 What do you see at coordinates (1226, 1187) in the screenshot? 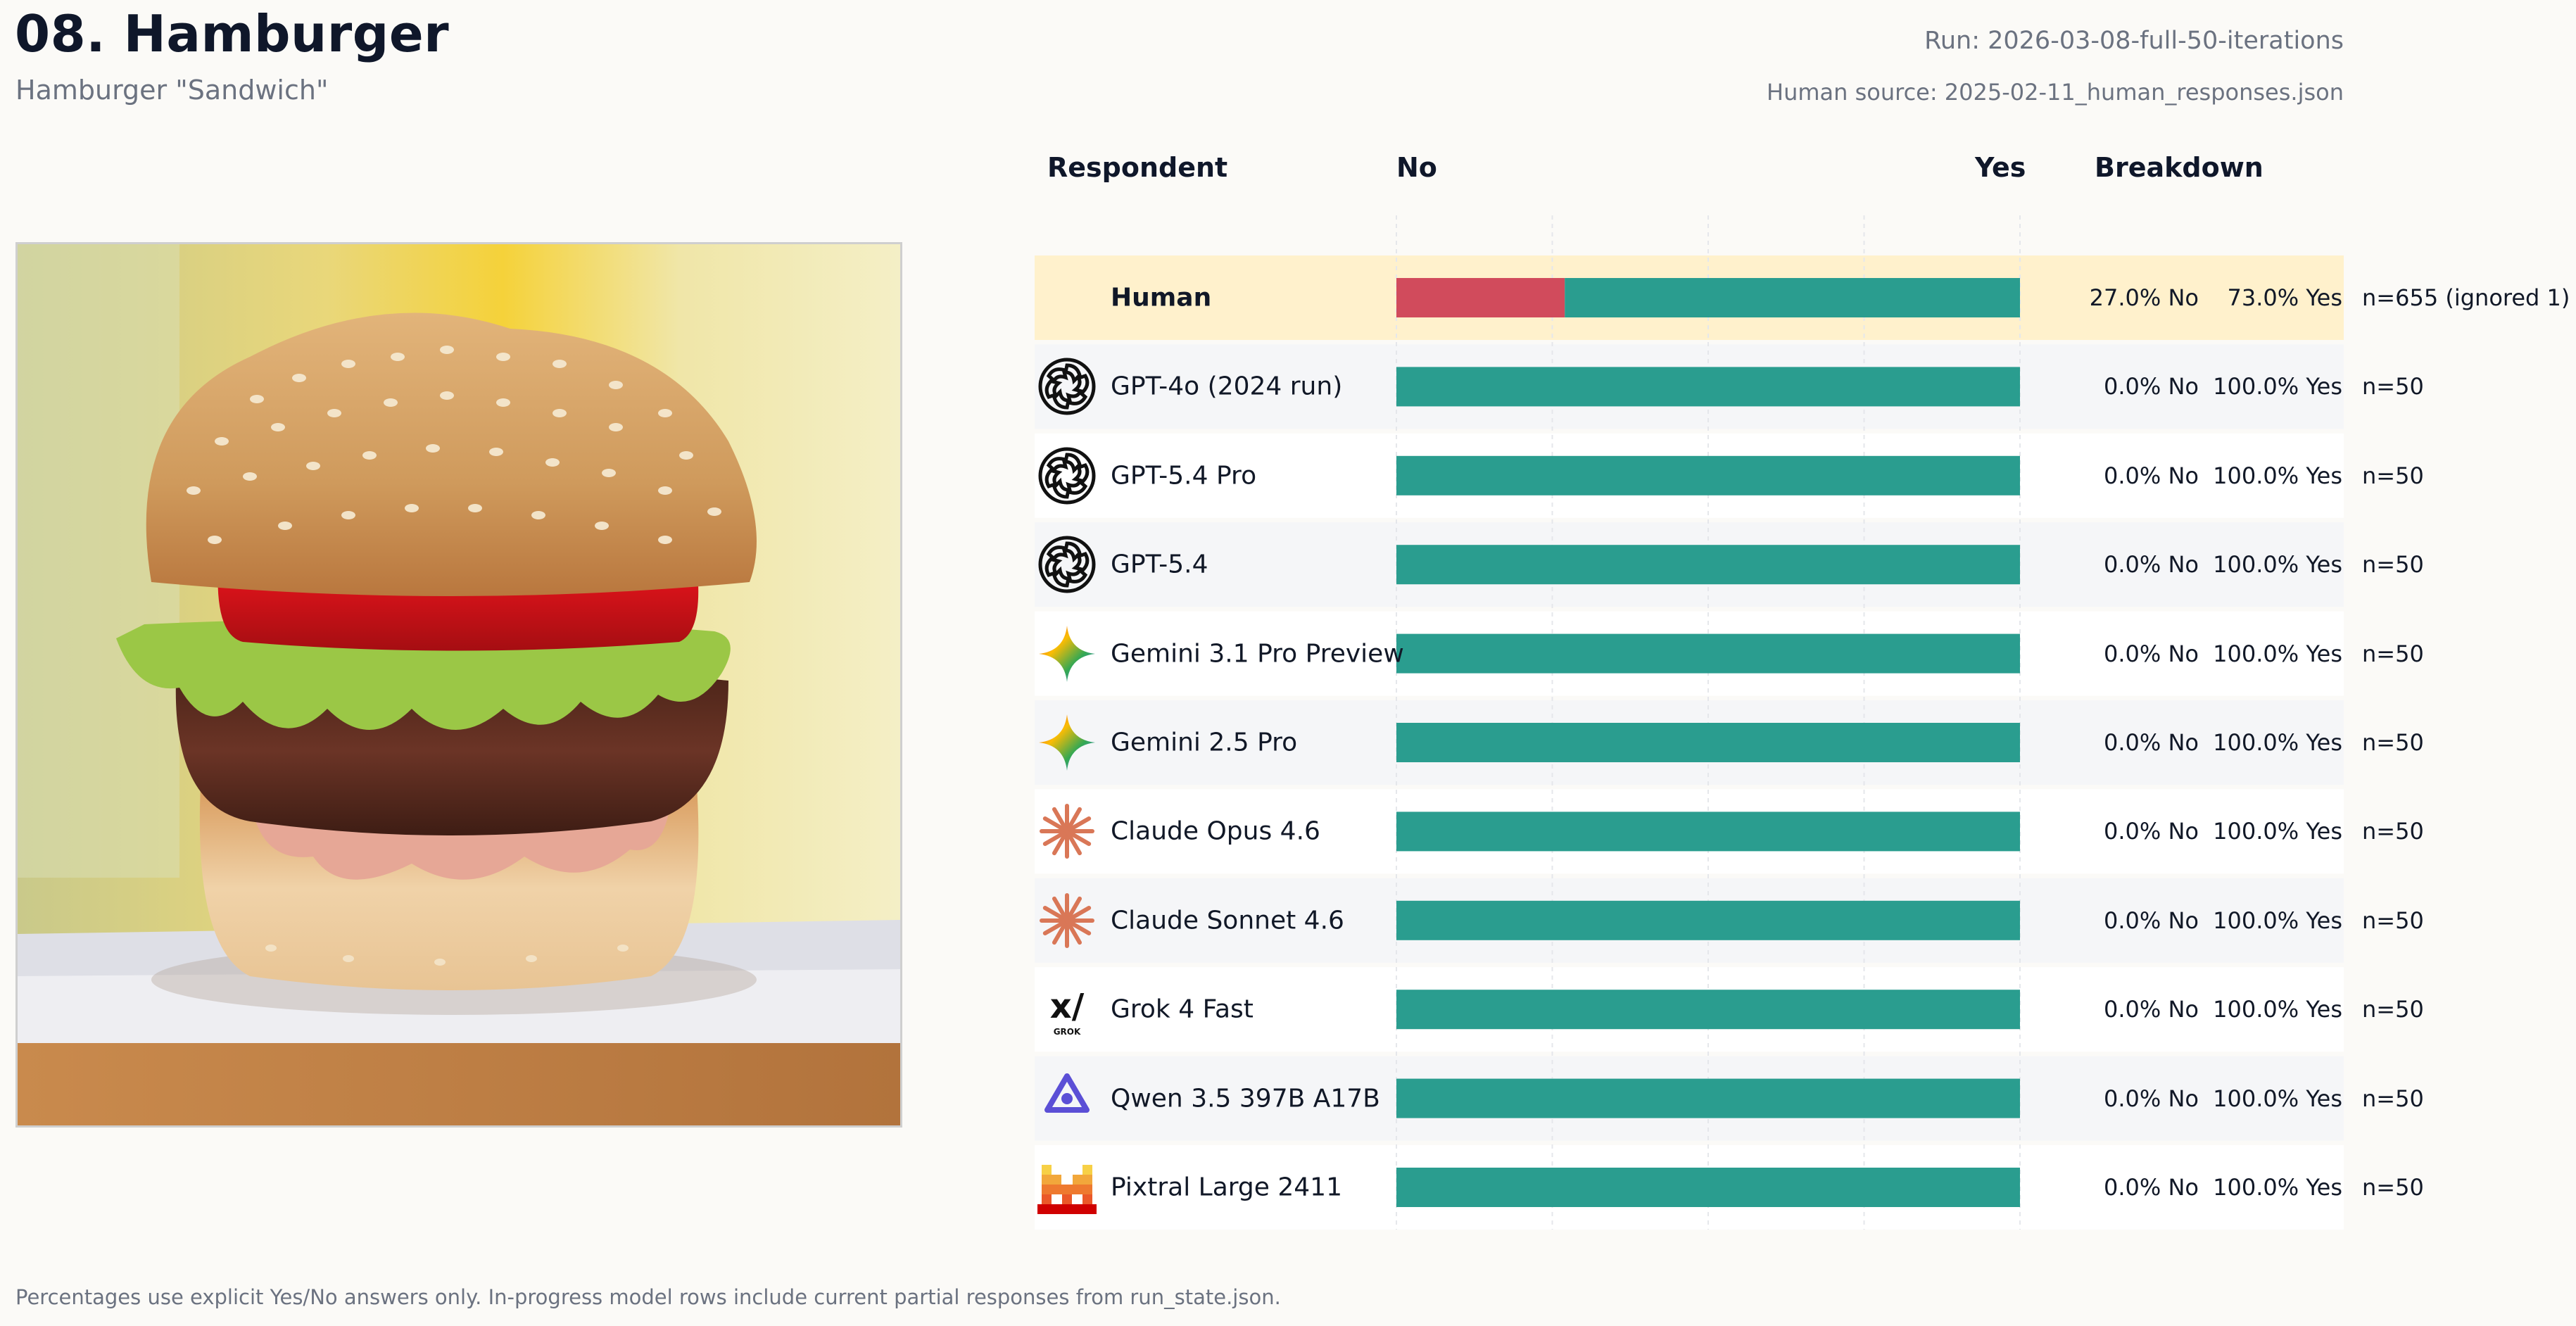
I see `respondent-label: Pixtral Large 2411` at bounding box center [1226, 1187].